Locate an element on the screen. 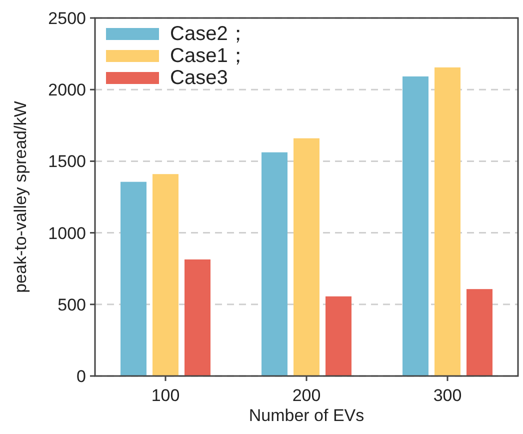  x-tick-label: 200 is located at coordinates (306, 395).